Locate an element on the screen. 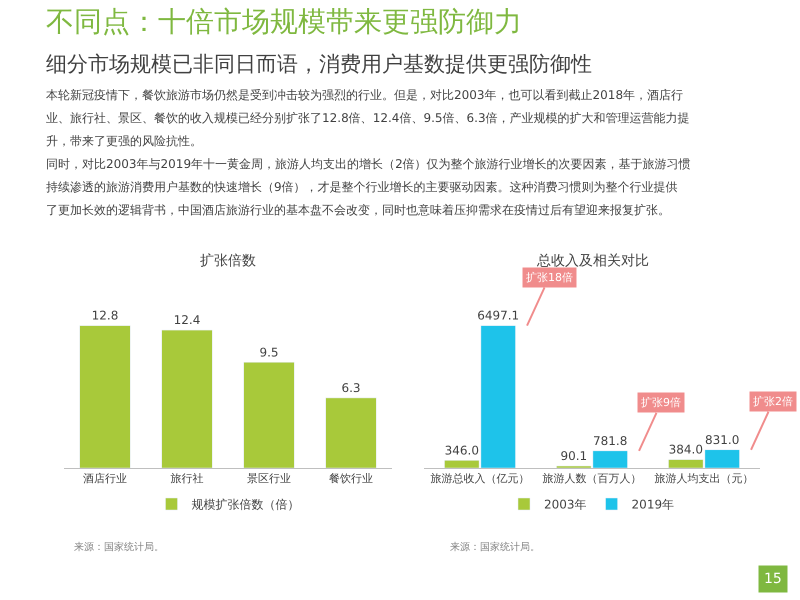  text: 了更加长效的逻辑背书，中国酒店旅游行业的基本盘不会改变，同时也意味着压抑需求在疫情过后有望迎来报复扩张。 is located at coordinates (358, 210).